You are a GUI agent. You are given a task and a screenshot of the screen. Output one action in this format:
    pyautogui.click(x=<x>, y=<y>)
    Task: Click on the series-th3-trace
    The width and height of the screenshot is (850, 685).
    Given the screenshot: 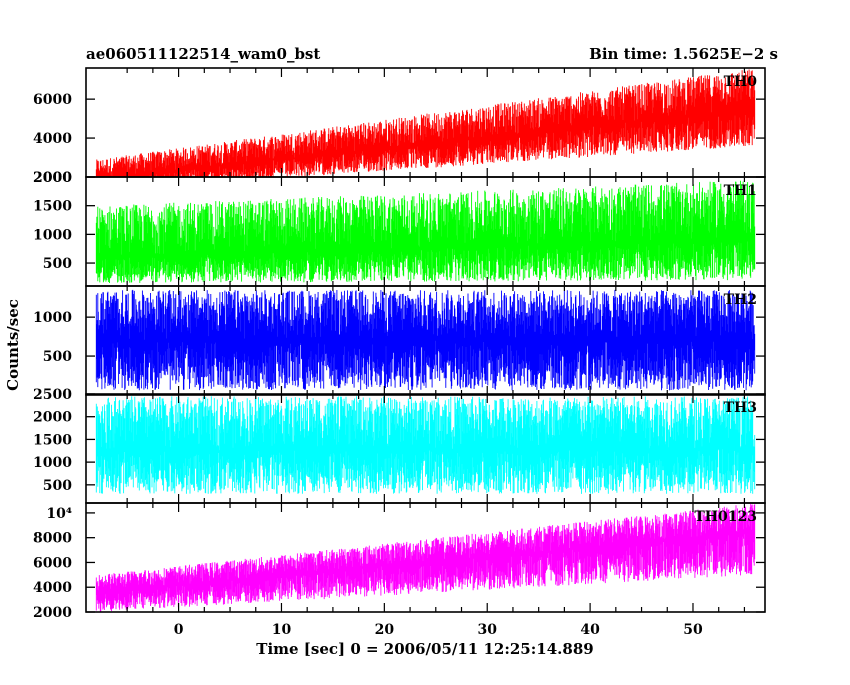 What is the action you would take?
    pyautogui.click(x=425, y=445)
    